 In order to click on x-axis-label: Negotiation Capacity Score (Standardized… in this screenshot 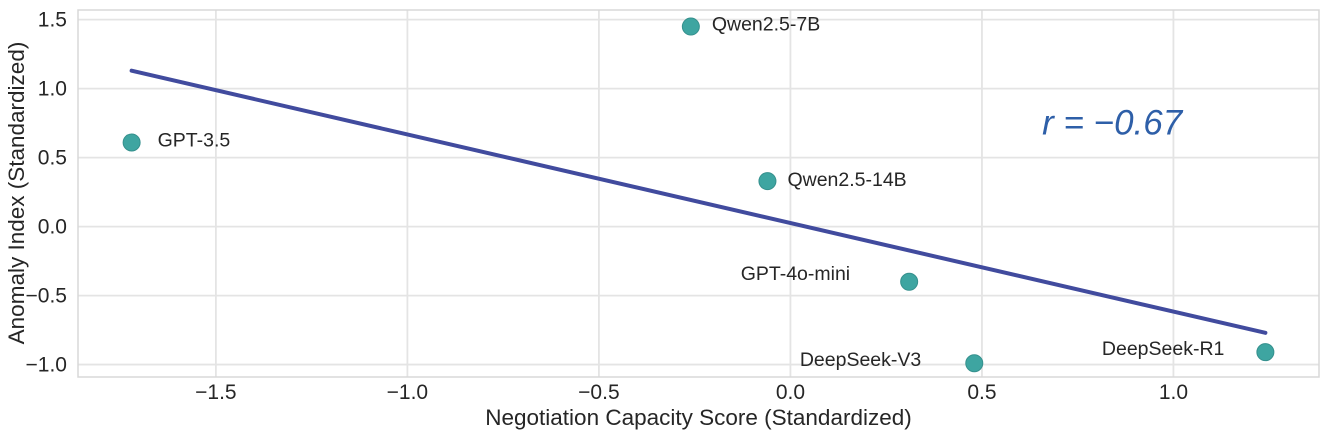, I will do `click(698, 417)`.